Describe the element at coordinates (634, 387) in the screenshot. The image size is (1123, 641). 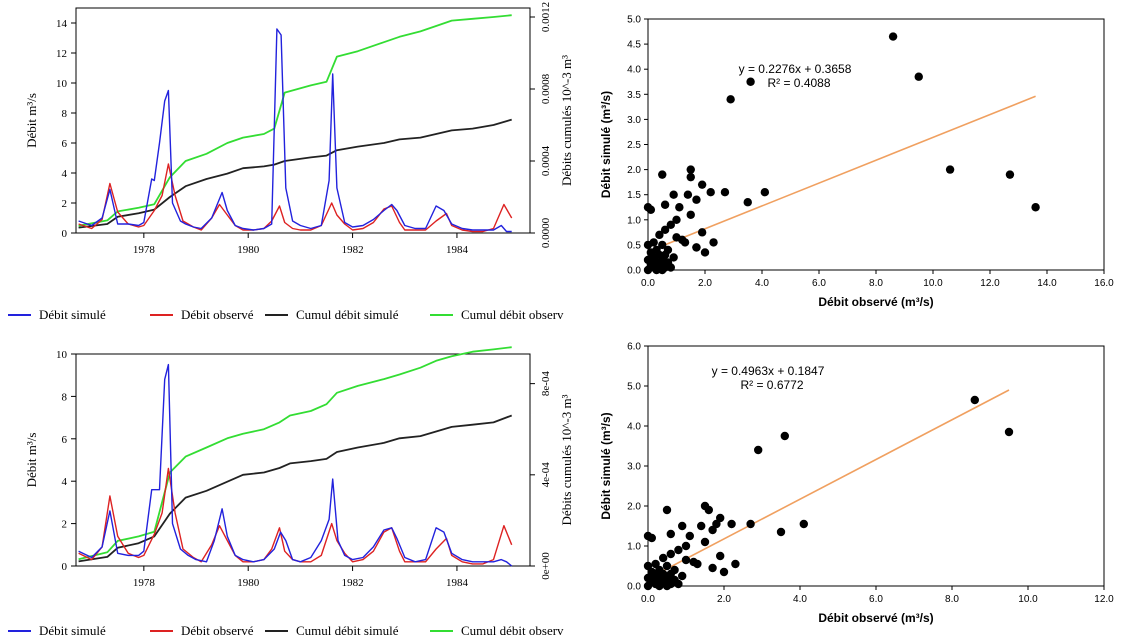
I see `y-tick-label: 5.0` at that location.